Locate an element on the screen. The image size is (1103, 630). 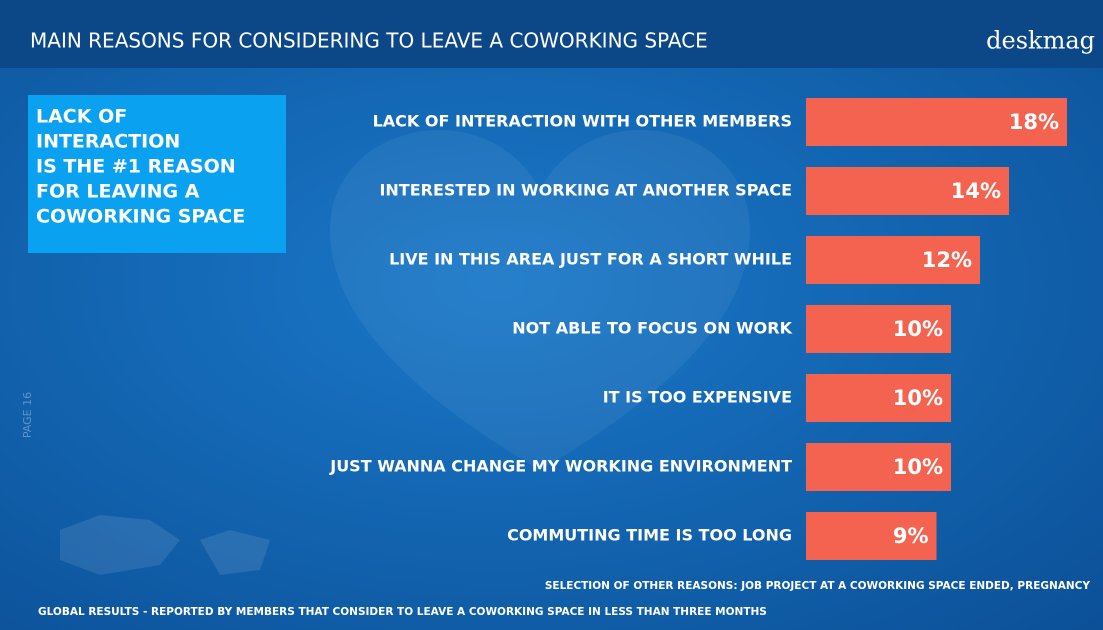
value-label: 12% is located at coordinates (947, 260).